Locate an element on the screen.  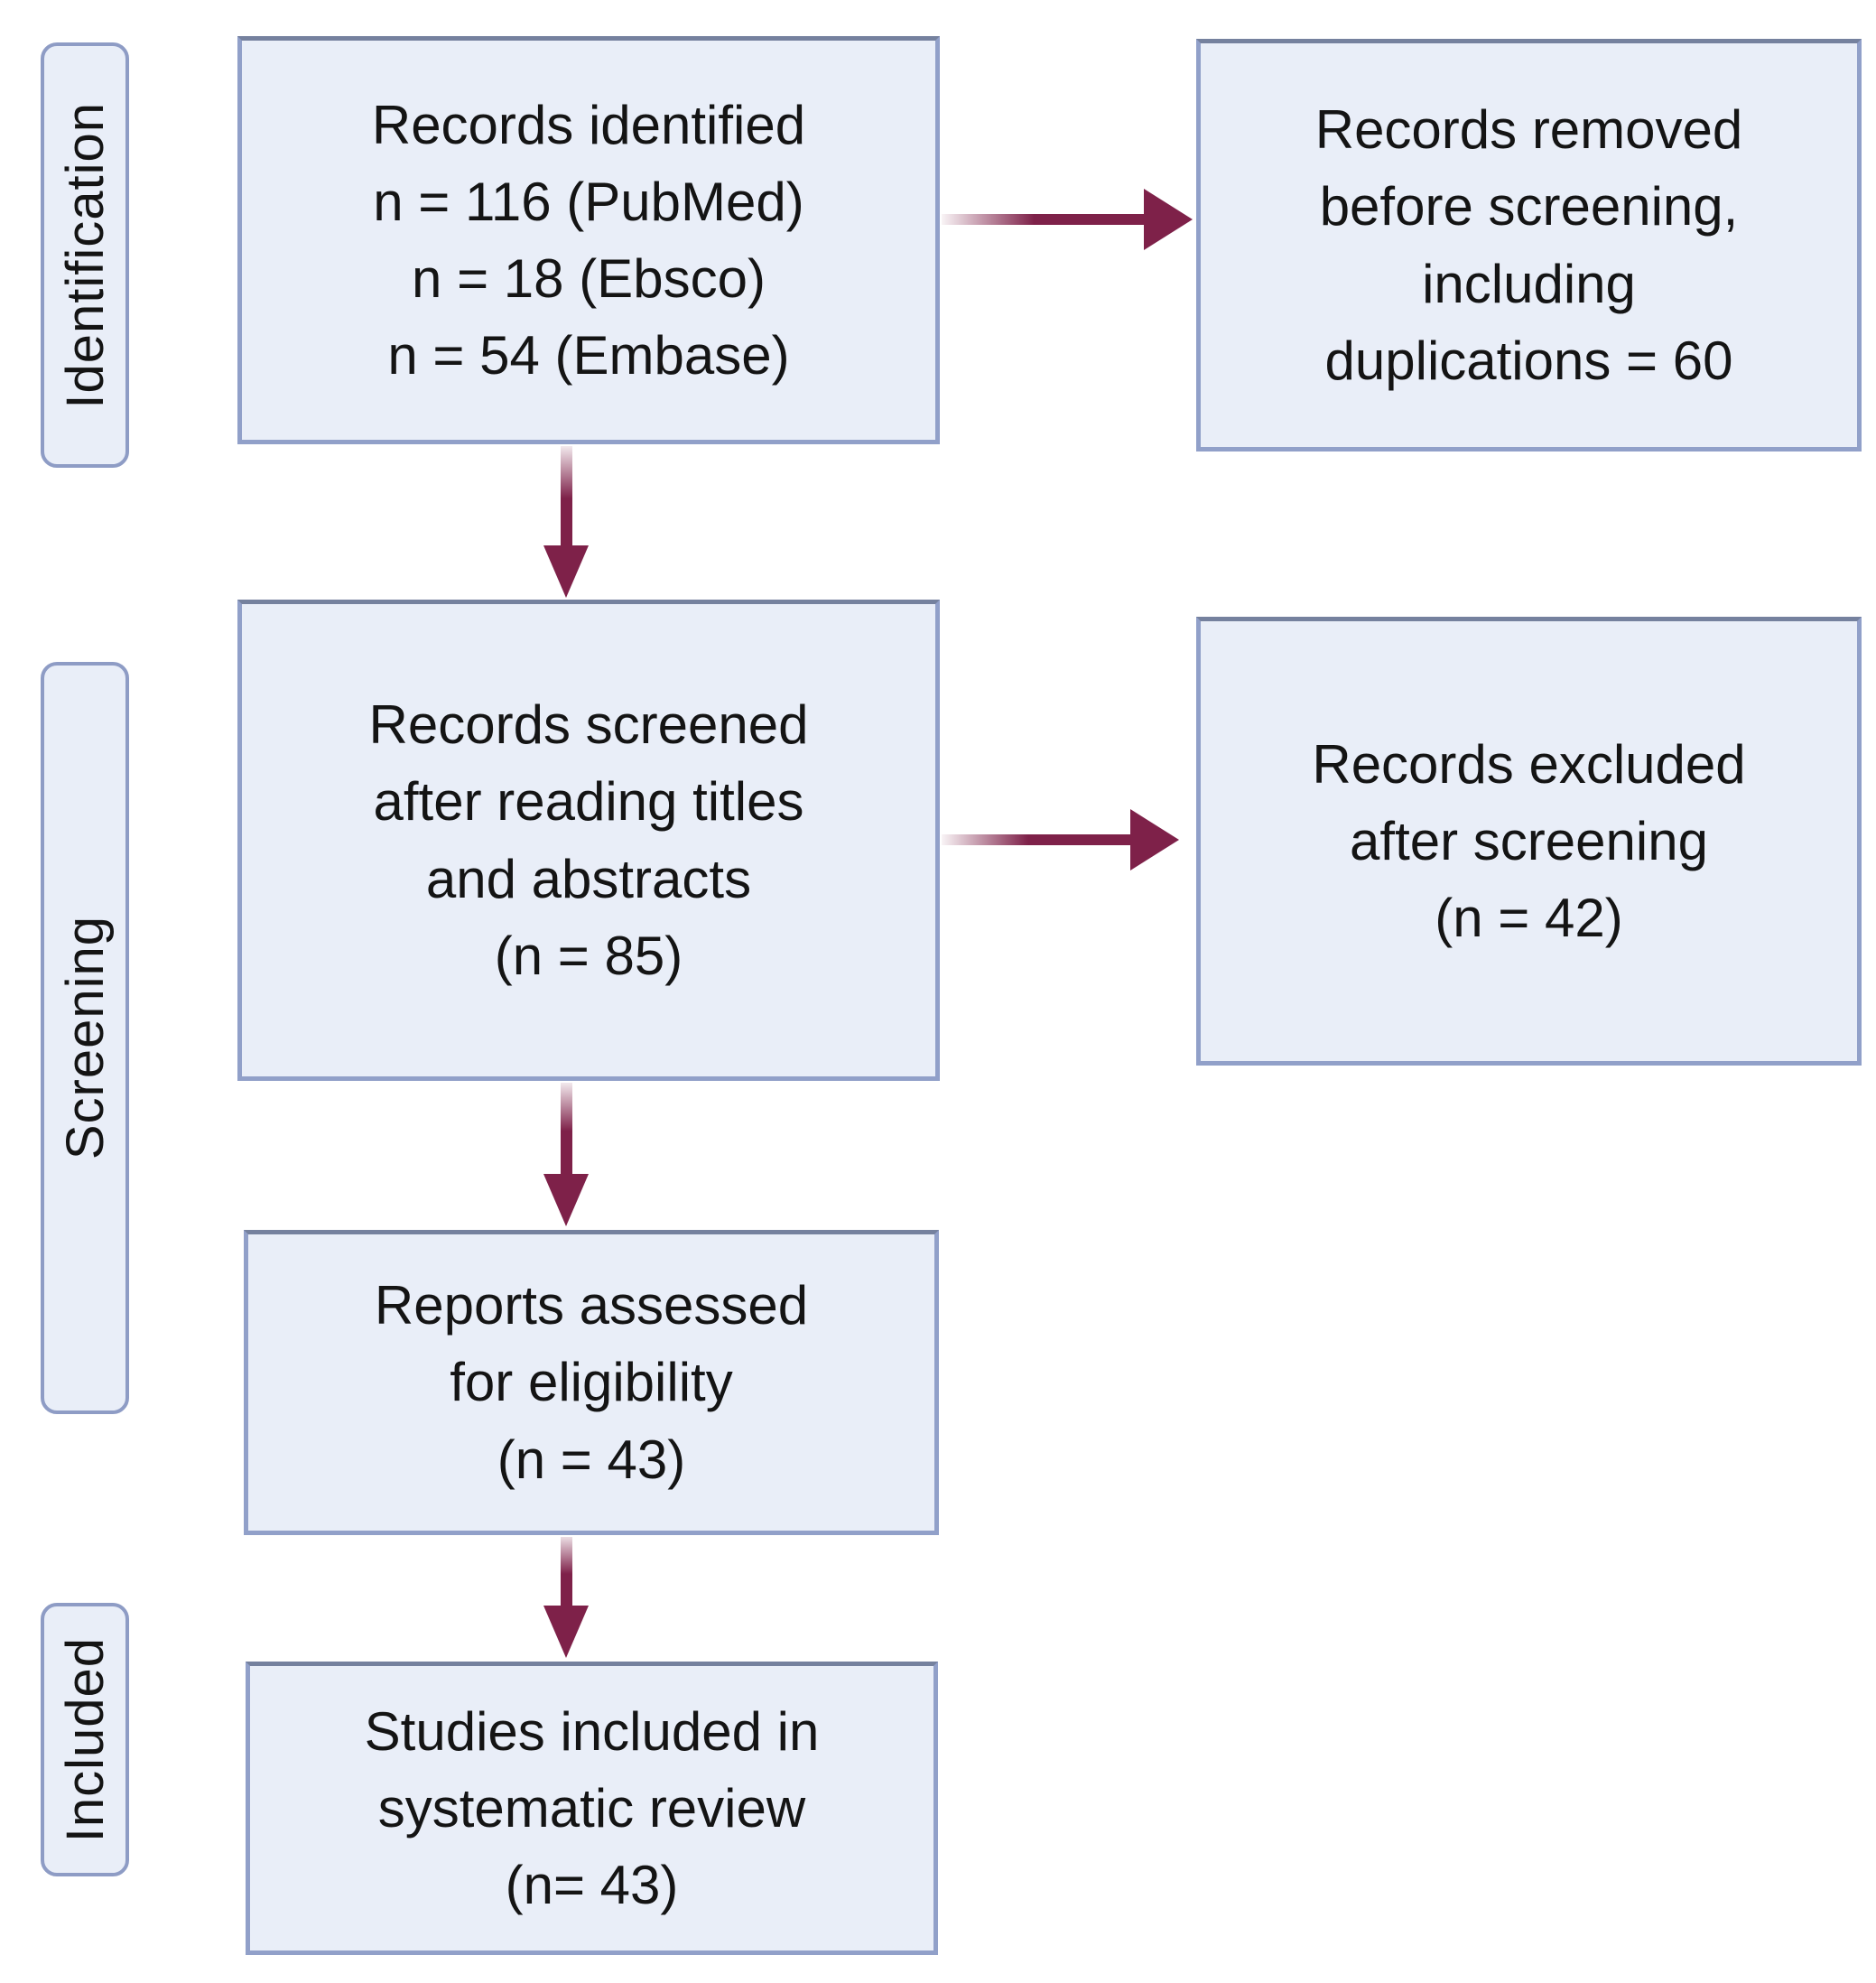
stage-label-identification: Identification is located at coordinates (85, 255).